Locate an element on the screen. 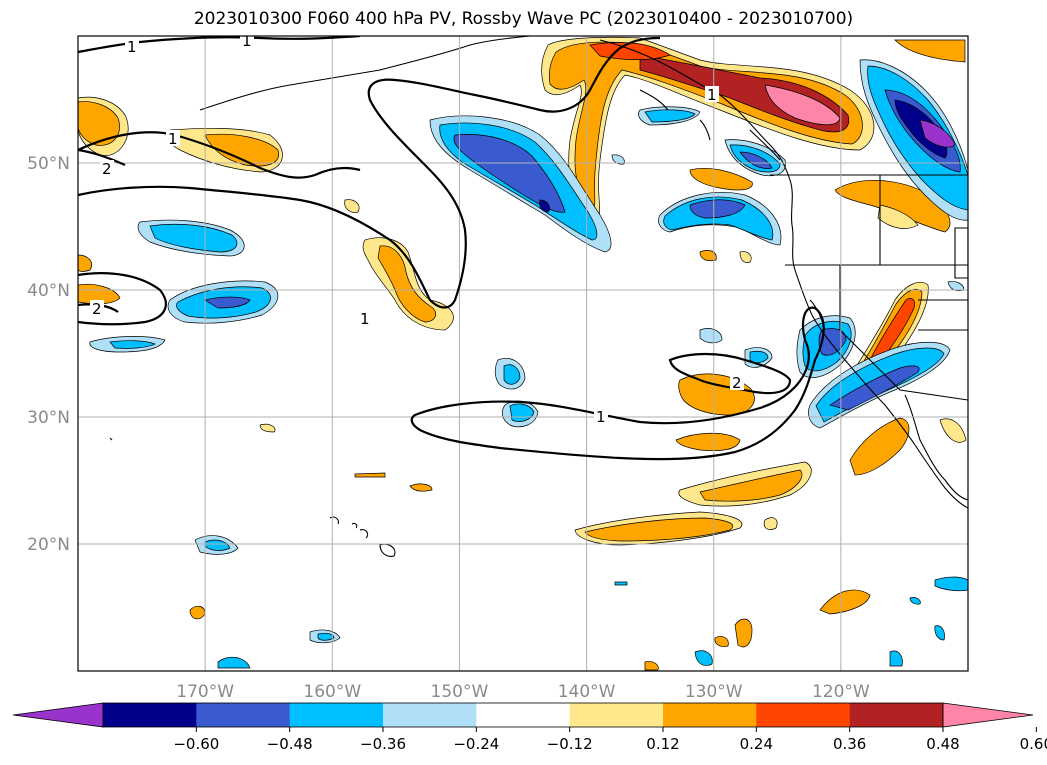 The width and height of the screenshot is (1047, 765). colorbar-extend-max is located at coordinates (988, 715).